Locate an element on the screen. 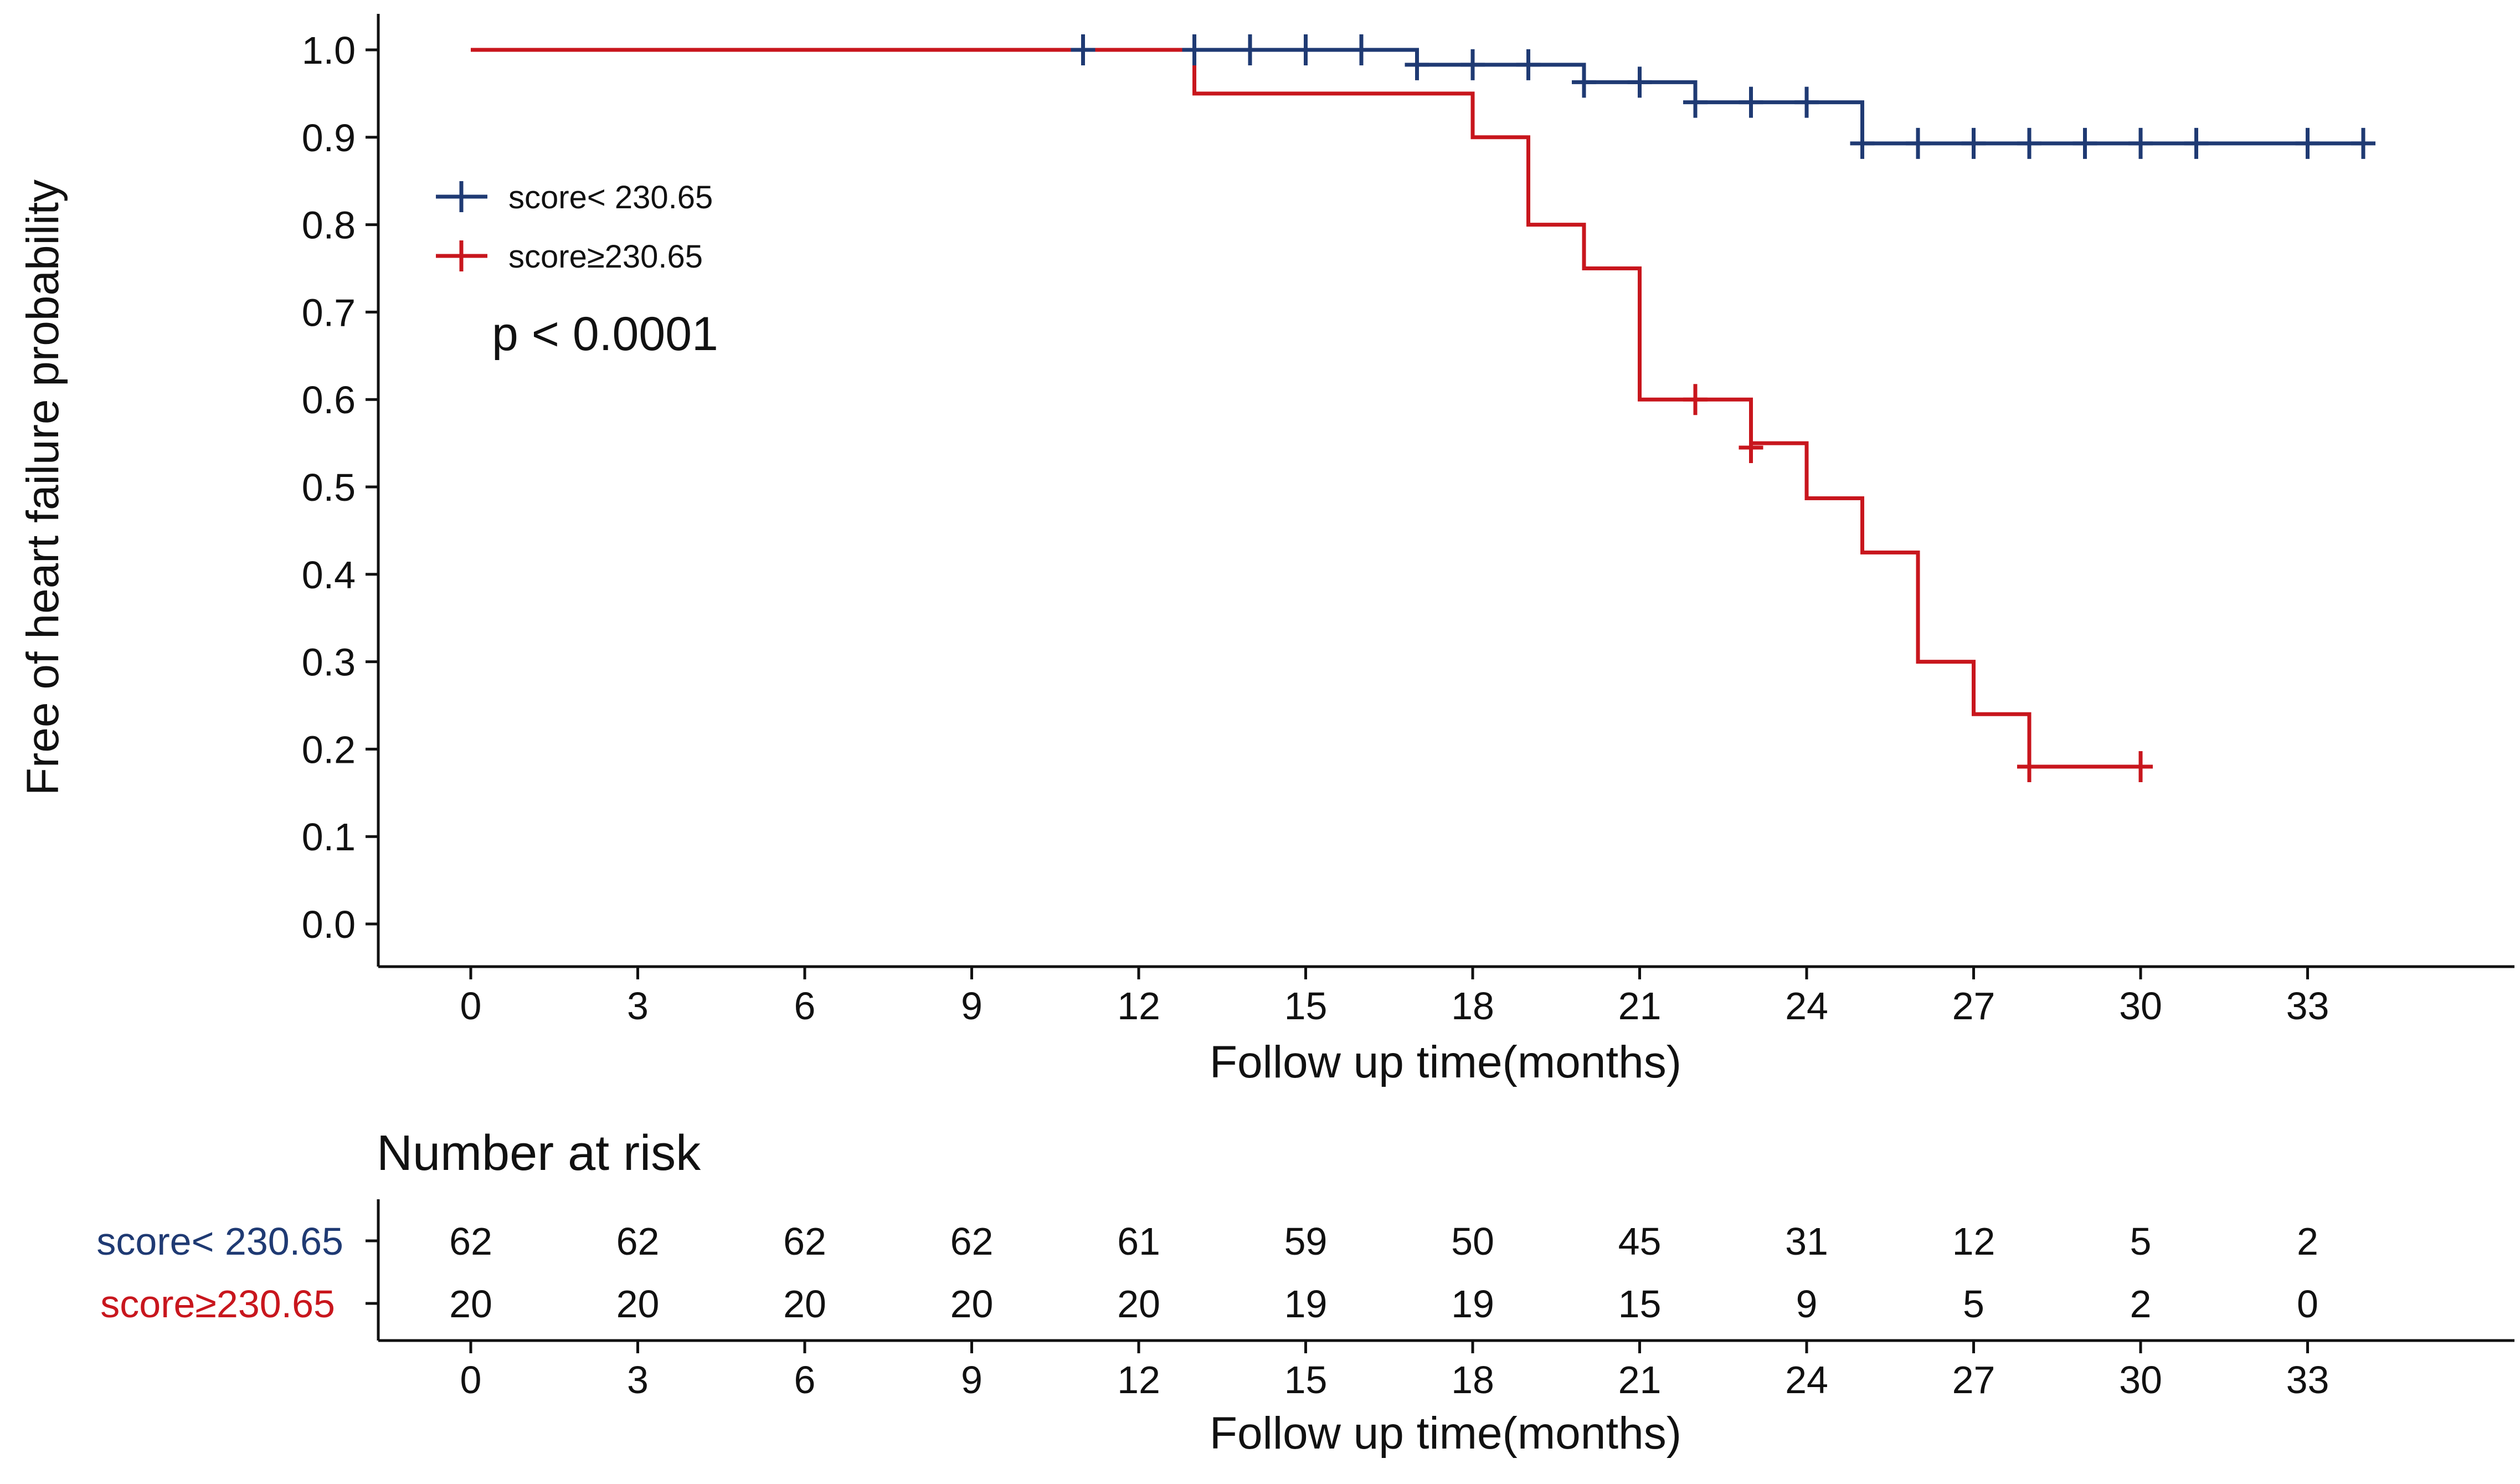 The height and width of the screenshot is (1484, 2520). risk-x-ticks: 0 3 6 9 12 15 18 21 24 27 30 33 is located at coordinates (1394, 1371).